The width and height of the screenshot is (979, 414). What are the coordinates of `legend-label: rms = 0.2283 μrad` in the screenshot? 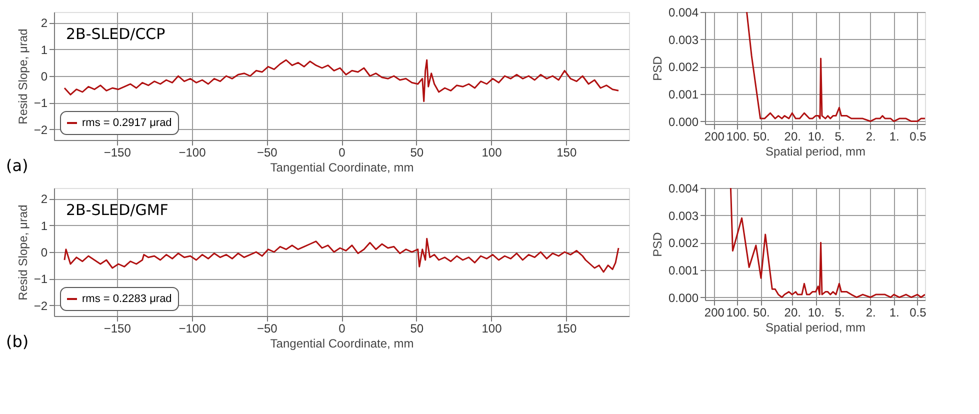 It's located at (127, 299).